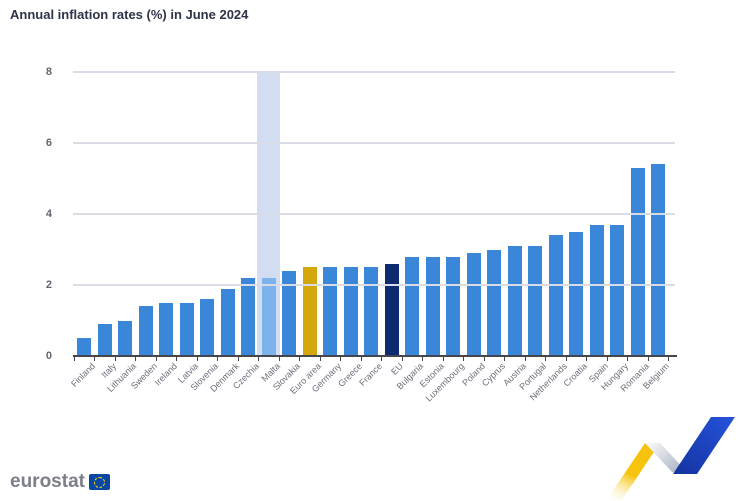 The width and height of the screenshot is (750, 501). Describe the element at coordinates (535, 300) in the screenshot. I see `bar-portugal` at that location.